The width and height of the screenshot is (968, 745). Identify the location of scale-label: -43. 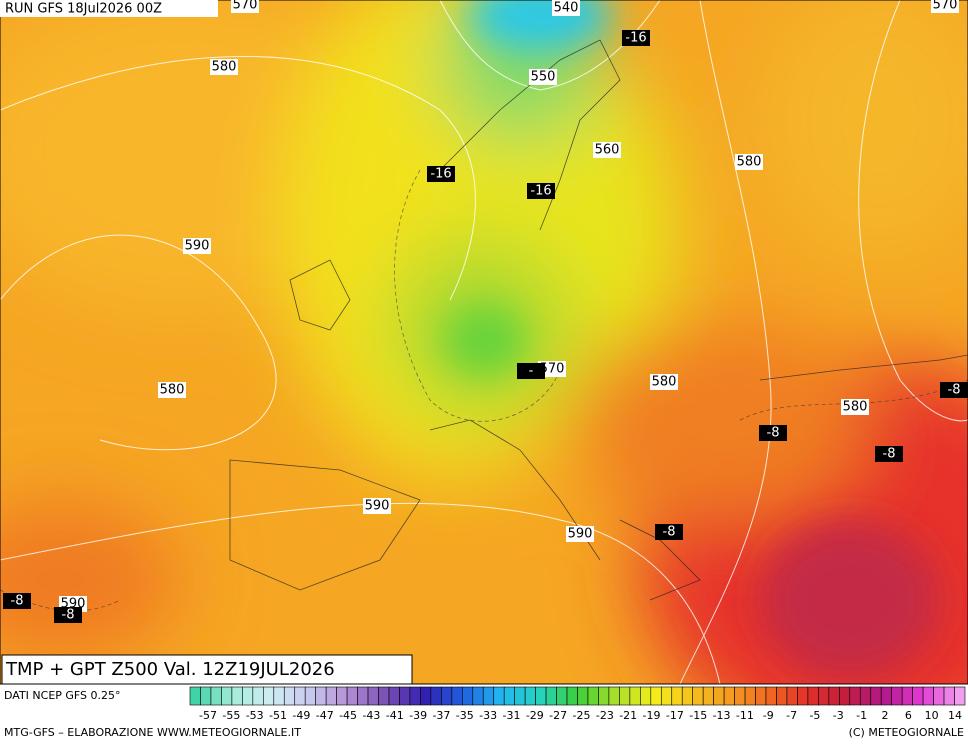
(371, 715).